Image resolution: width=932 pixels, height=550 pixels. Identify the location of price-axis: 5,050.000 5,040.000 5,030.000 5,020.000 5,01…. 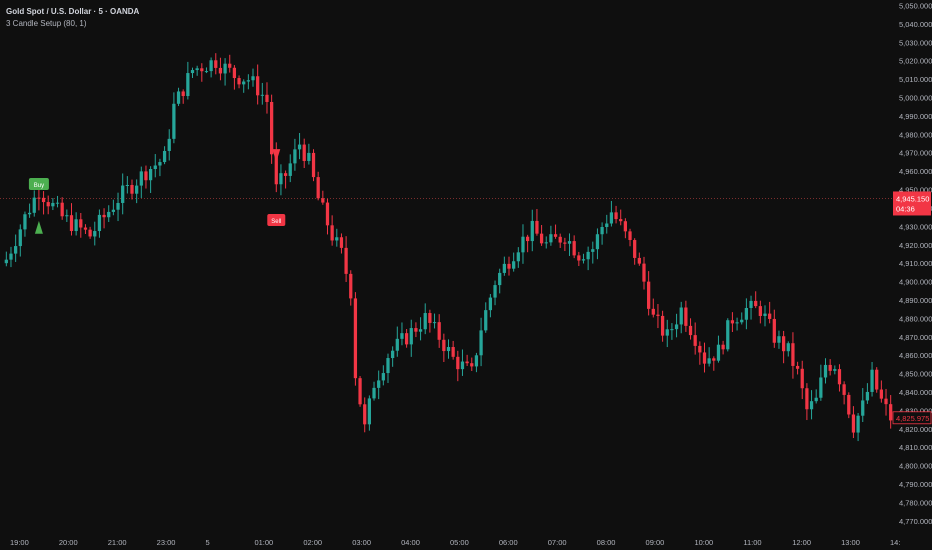
(915, 264).